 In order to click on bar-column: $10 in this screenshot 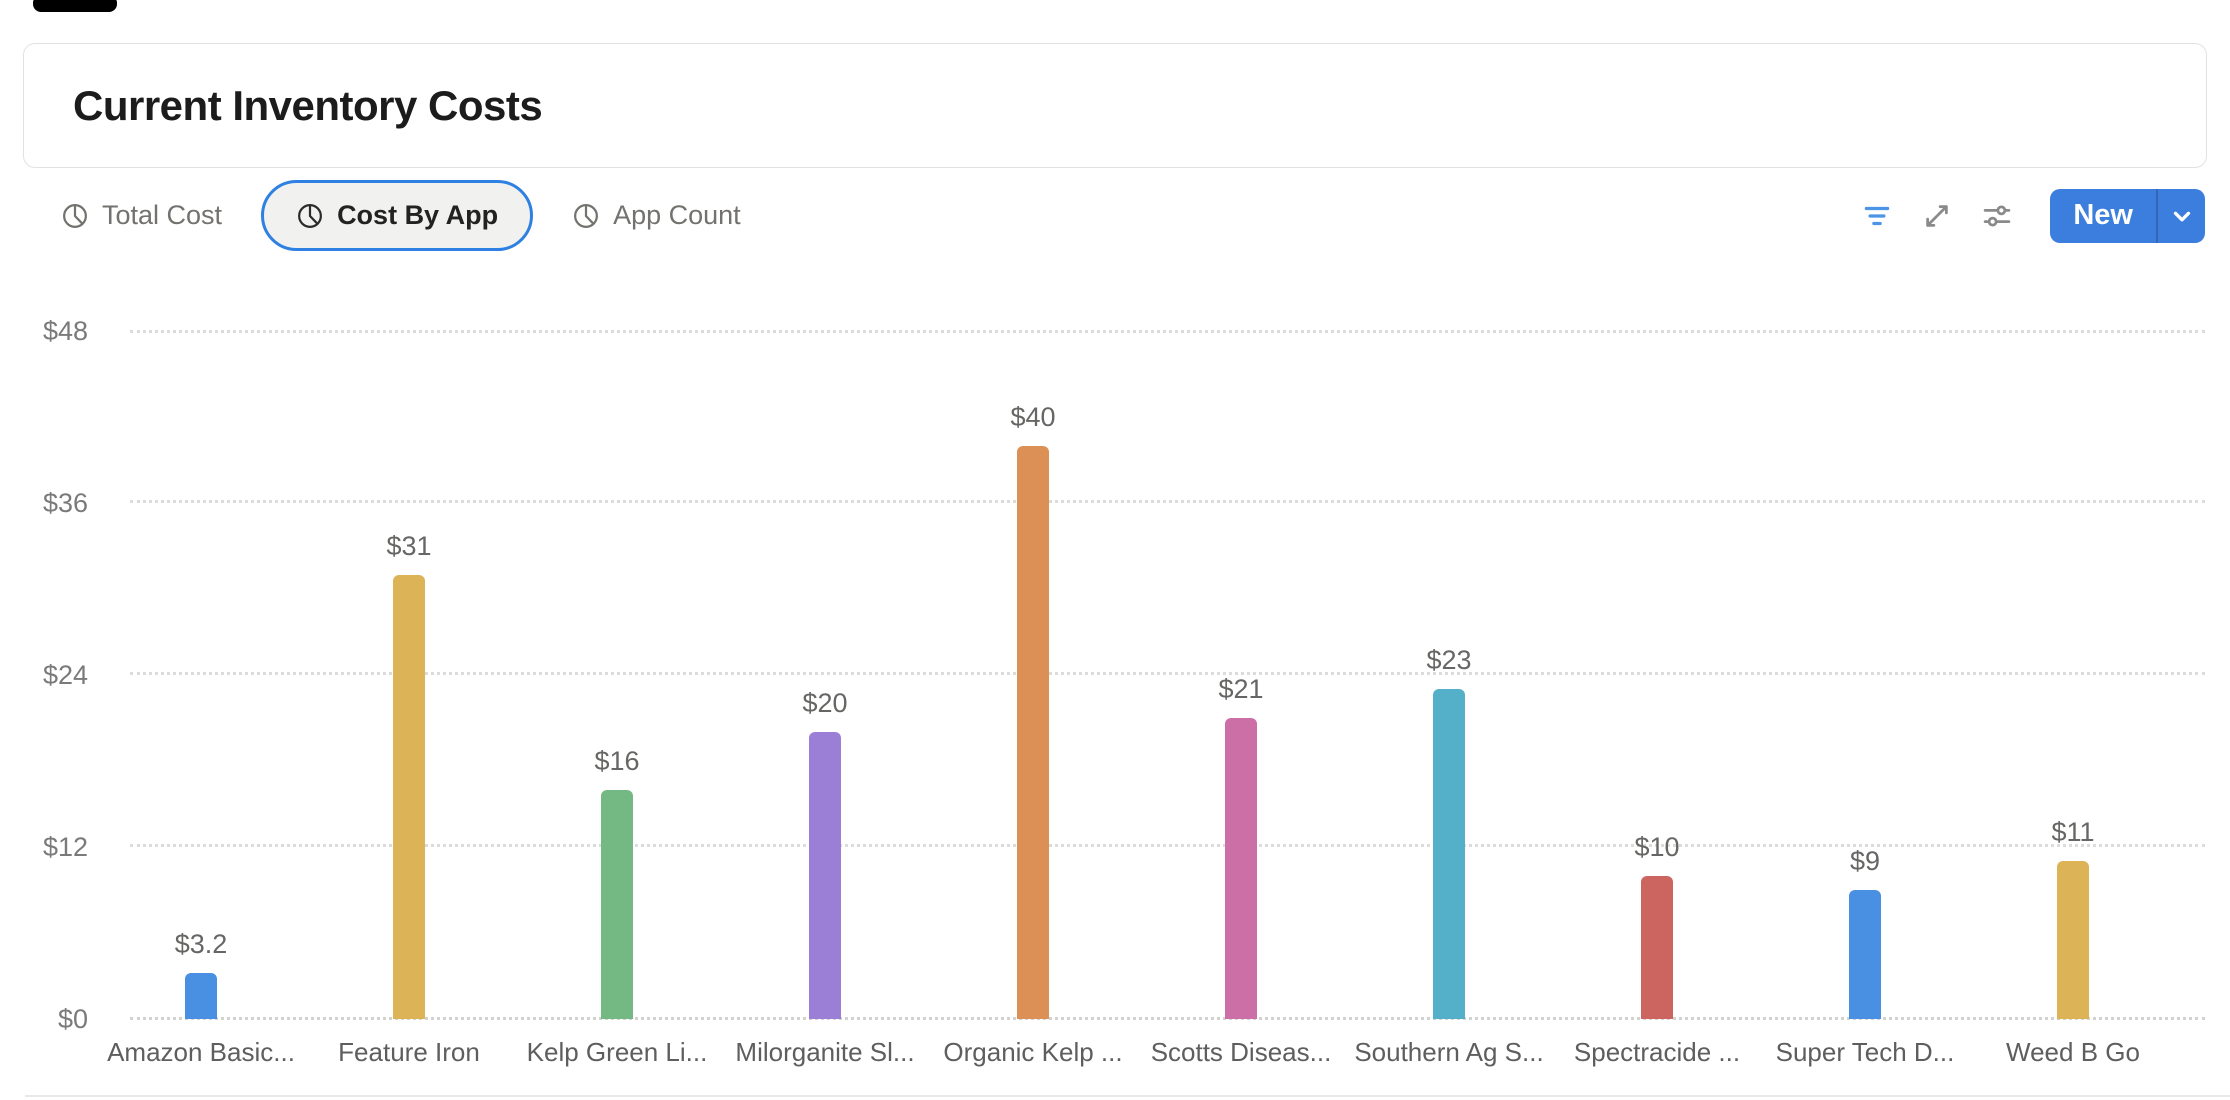, I will do `click(1657, 675)`.